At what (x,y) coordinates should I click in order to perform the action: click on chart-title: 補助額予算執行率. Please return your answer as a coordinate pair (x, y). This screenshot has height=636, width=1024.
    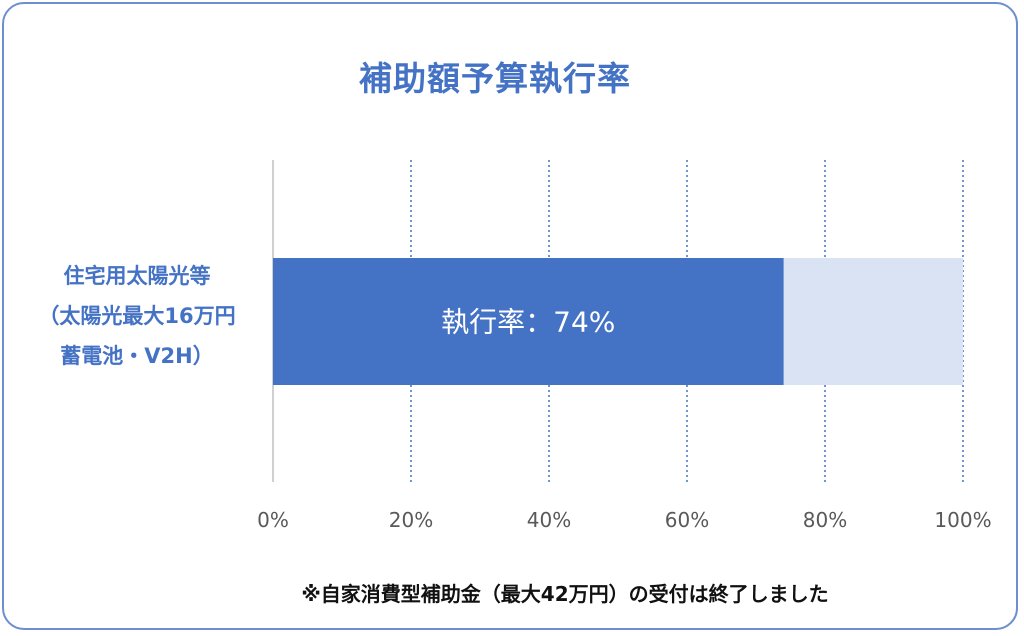
    Looking at the image, I should click on (495, 78).